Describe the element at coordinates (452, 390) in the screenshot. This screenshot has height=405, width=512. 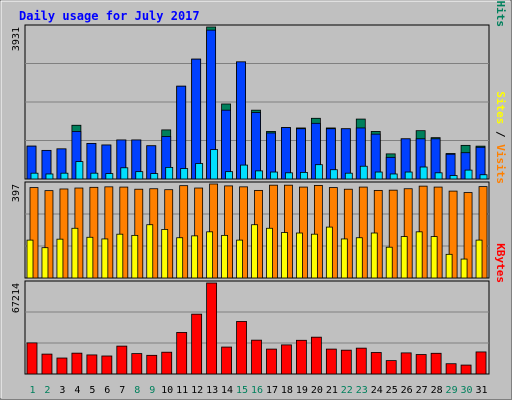
I see `x-tick-label-day-29: 29` at that location.